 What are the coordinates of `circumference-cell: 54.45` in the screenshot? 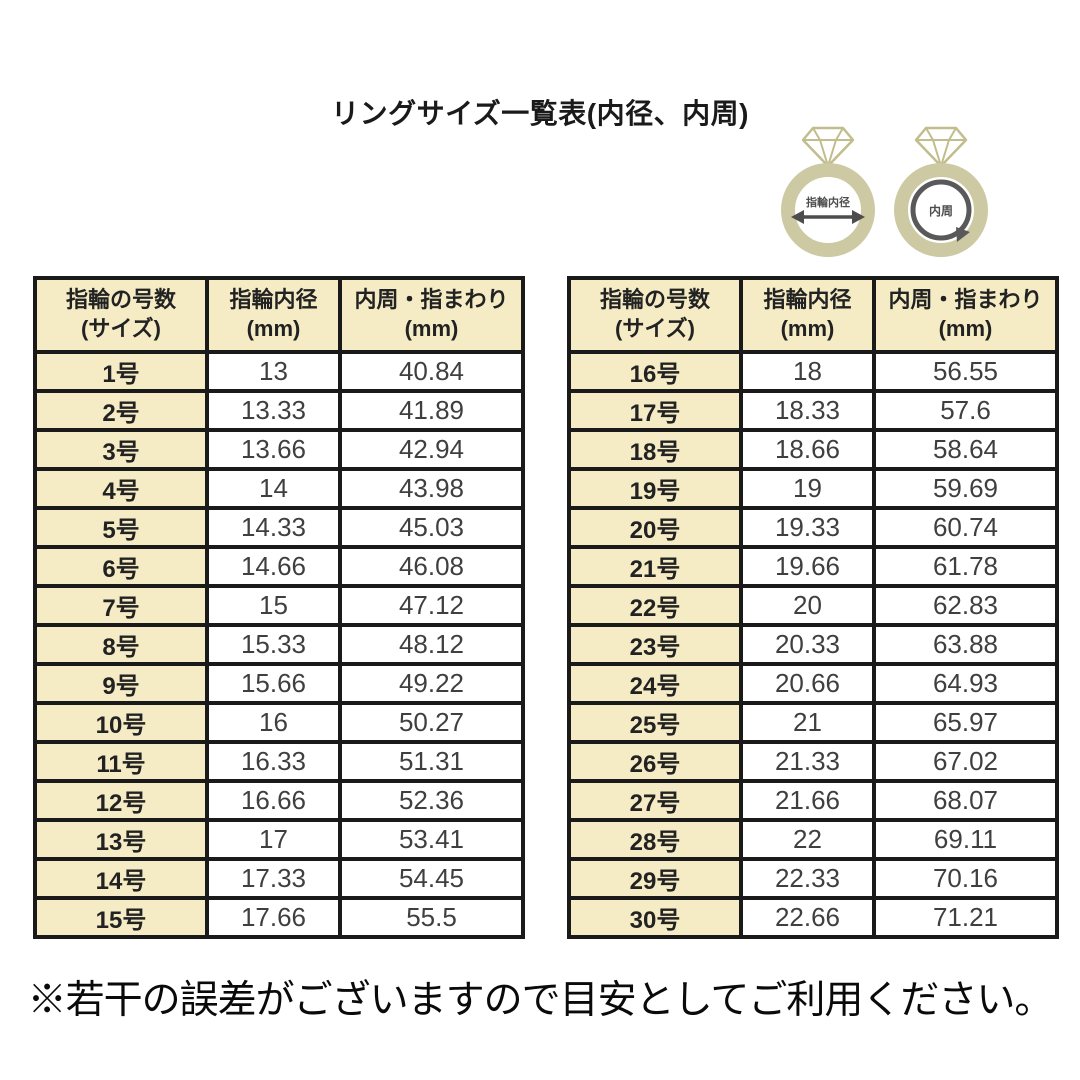 It's located at (431, 878).